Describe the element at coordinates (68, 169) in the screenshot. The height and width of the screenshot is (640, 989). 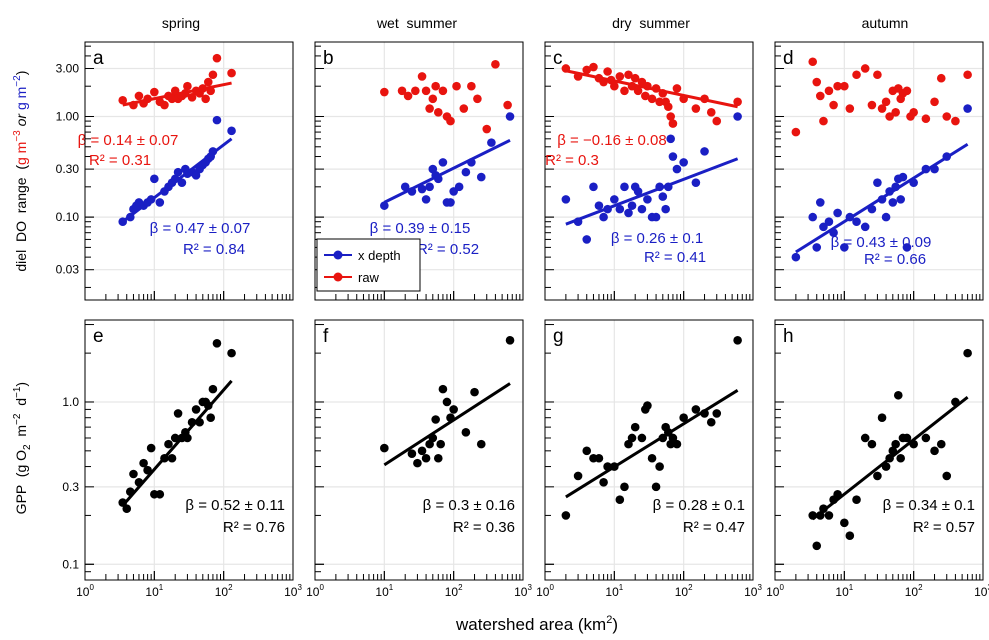
I see `y-tick-label: 0.30` at that location.